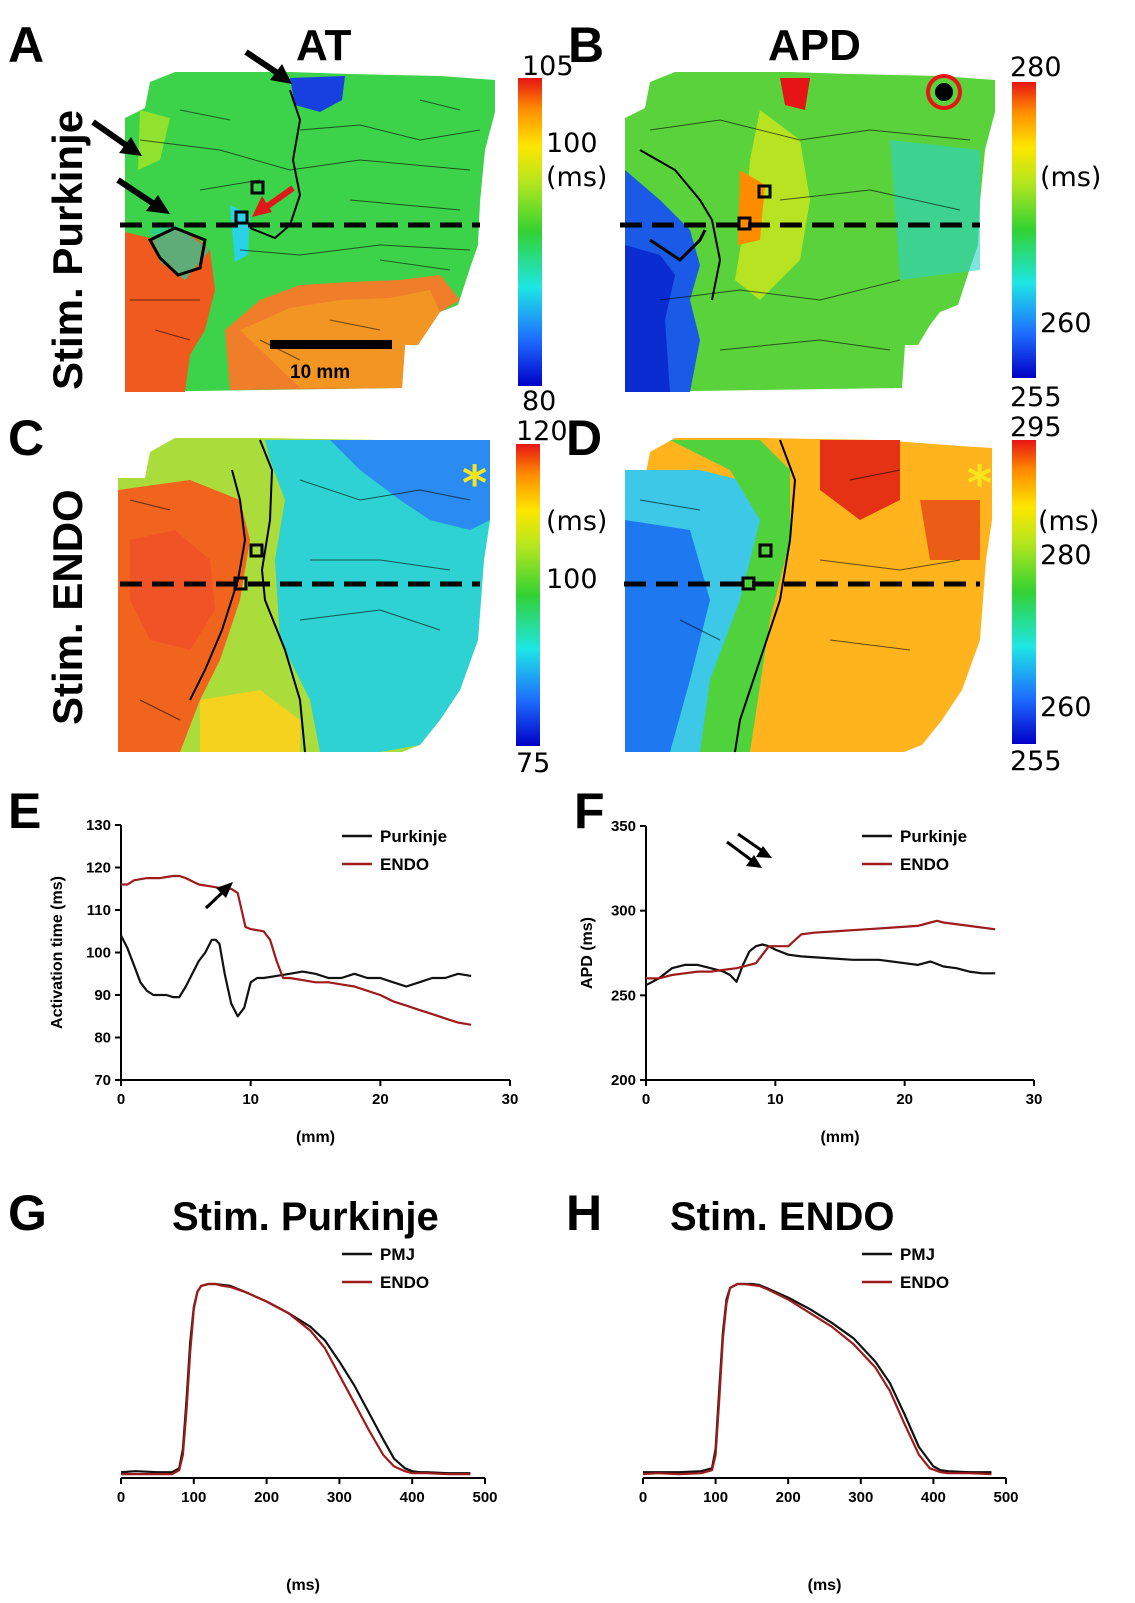 The width and height of the screenshot is (1135, 1603). What do you see at coordinates (102, 1038) in the screenshot?
I see `y-tick-label-e: 80` at bounding box center [102, 1038].